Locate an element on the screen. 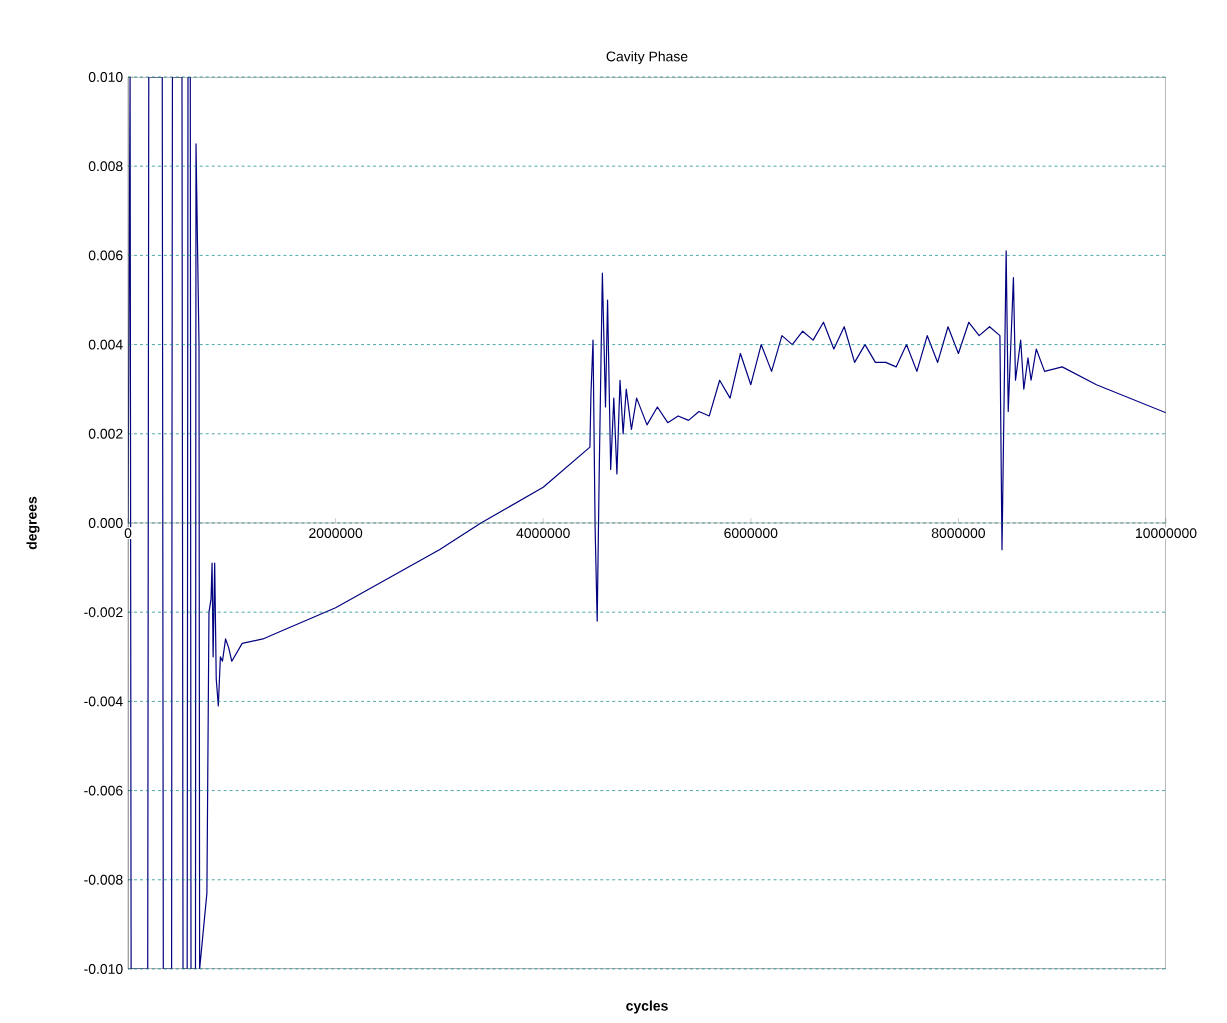 The width and height of the screenshot is (1227, 1023). y-tick-label: -0.006 is located at coordinates (103, 790).